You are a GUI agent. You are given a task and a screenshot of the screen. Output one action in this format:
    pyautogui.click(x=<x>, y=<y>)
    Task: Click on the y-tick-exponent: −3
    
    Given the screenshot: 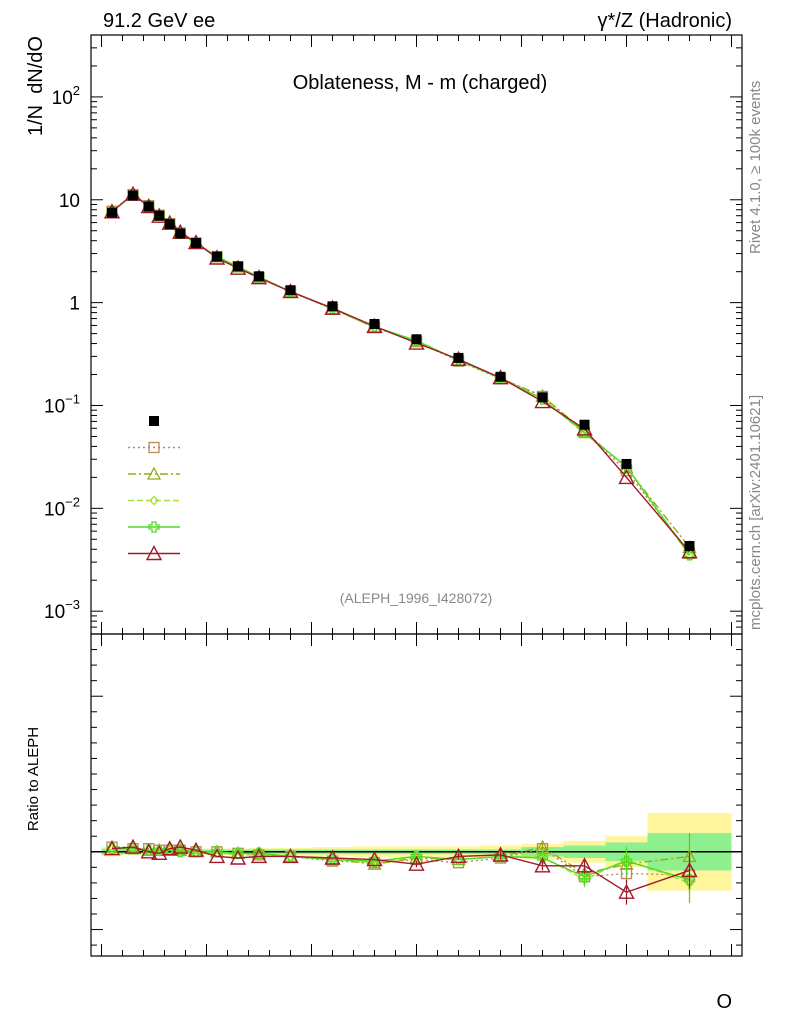 What is the action you would take?
    pyautogui.click(x=72, y=604)
    